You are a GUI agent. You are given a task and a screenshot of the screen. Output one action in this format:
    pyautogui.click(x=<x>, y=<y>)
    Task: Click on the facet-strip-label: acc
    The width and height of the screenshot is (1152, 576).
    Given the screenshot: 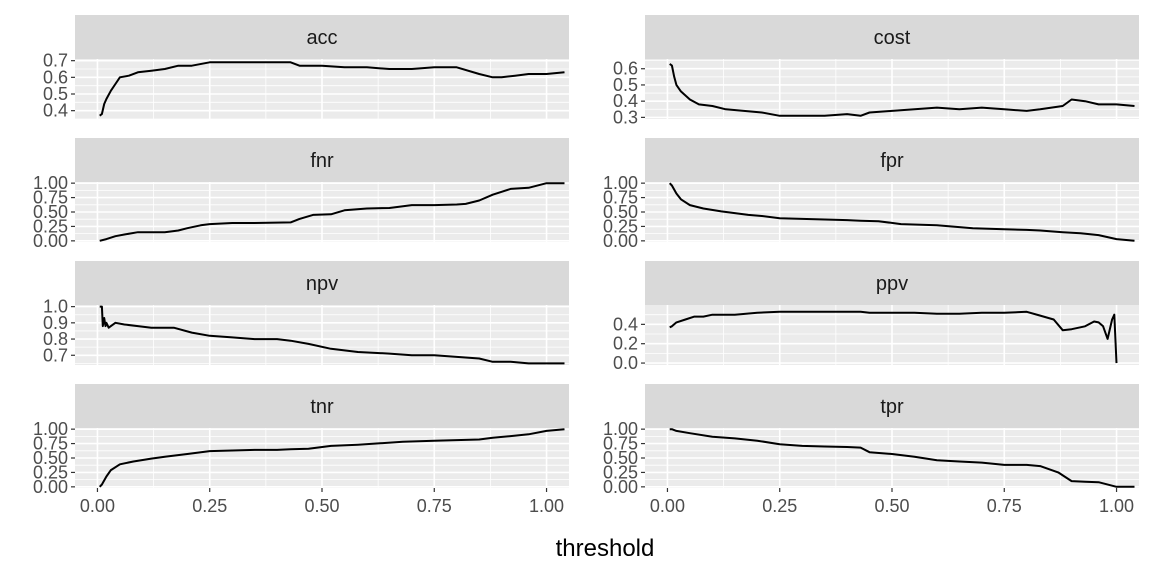 What is the action you would take?
    pyautogui.click(x=321, y=38)
    